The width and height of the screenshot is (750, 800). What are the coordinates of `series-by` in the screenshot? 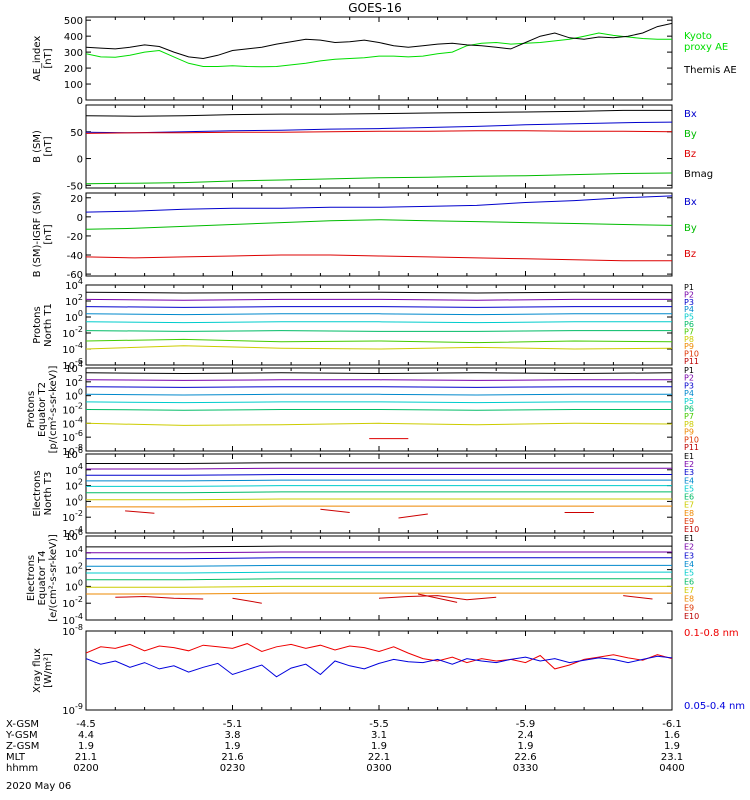 It's located at (379, 178).